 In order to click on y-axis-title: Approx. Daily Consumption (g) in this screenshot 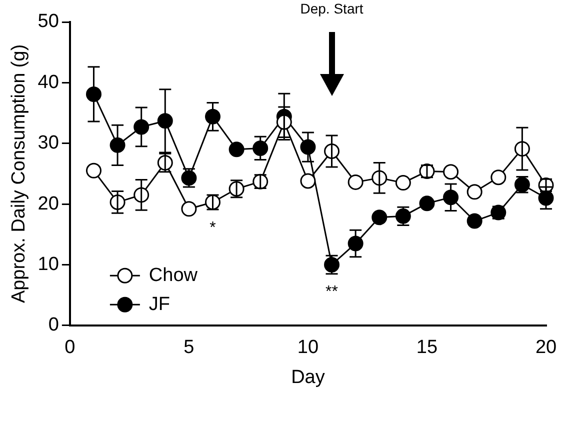, I will do `click(19, 174)`.